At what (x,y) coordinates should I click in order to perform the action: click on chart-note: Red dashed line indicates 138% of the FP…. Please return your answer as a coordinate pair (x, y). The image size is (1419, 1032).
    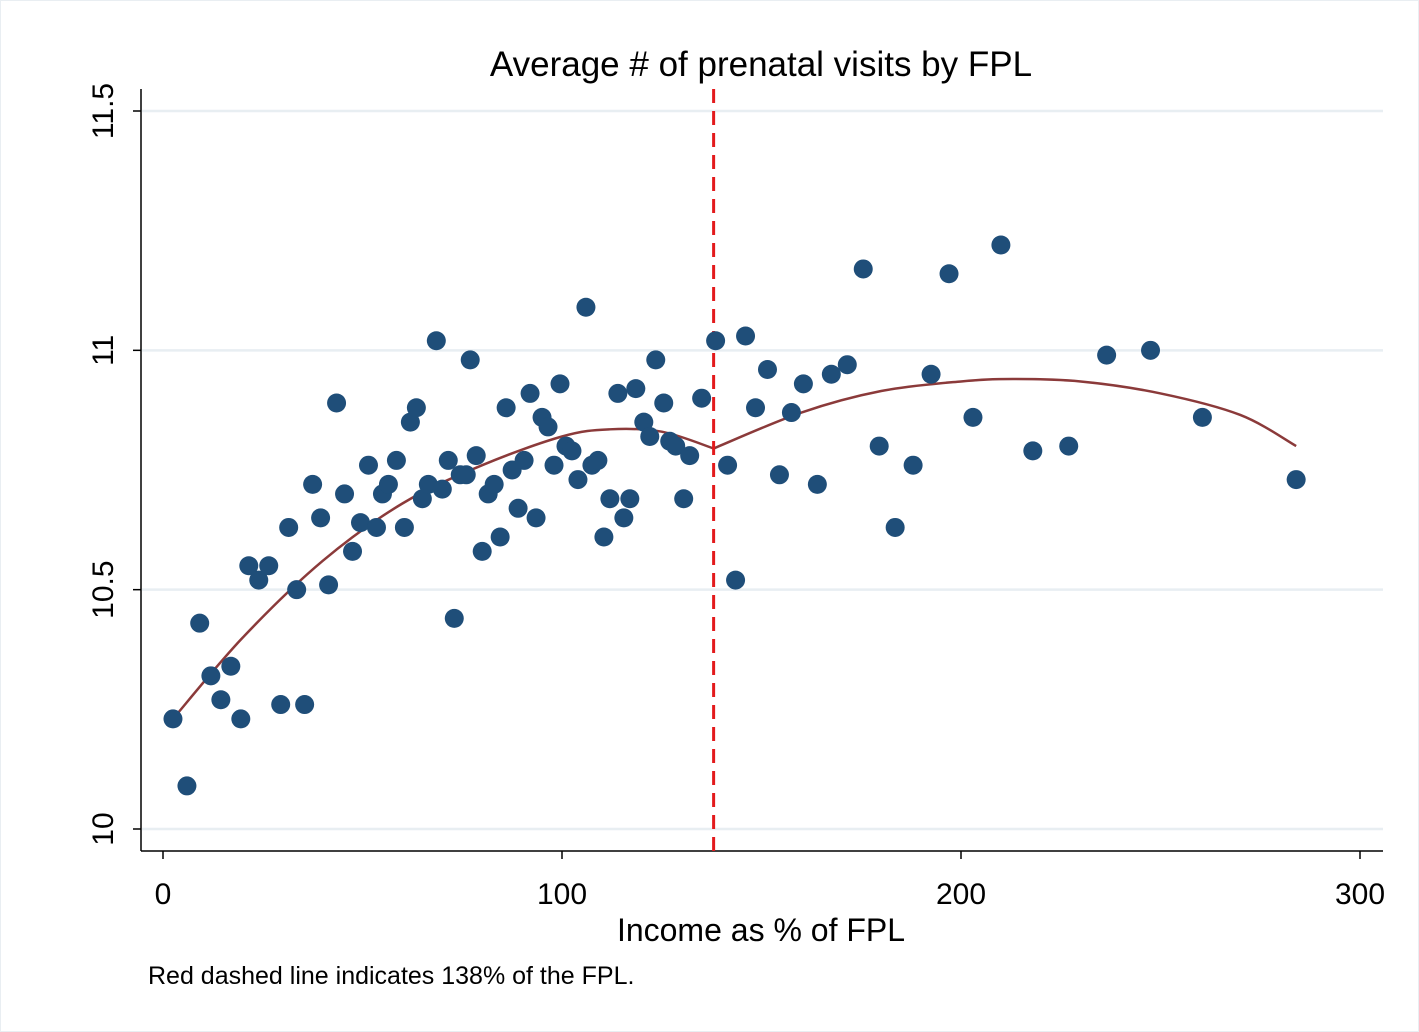
    Looking at the image, I should click on (391, 976).